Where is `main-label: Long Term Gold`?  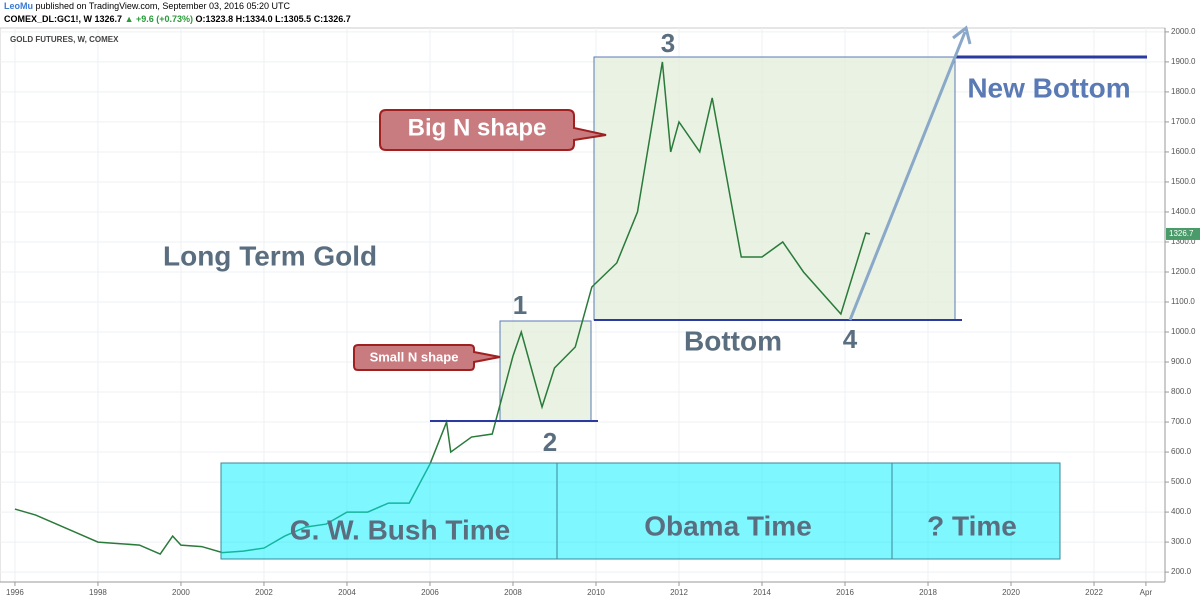
main-label: Long Term Gold is located at coordinates (270, 255).